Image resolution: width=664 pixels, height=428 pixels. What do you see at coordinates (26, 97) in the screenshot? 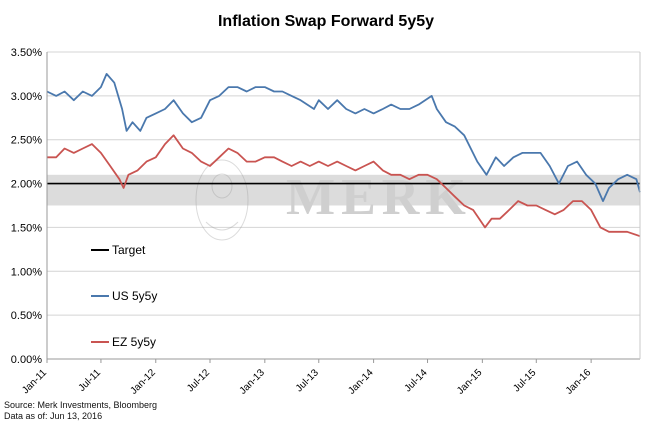
I see `y-tick-label: 3.00%` at bounding box center [26, 97].